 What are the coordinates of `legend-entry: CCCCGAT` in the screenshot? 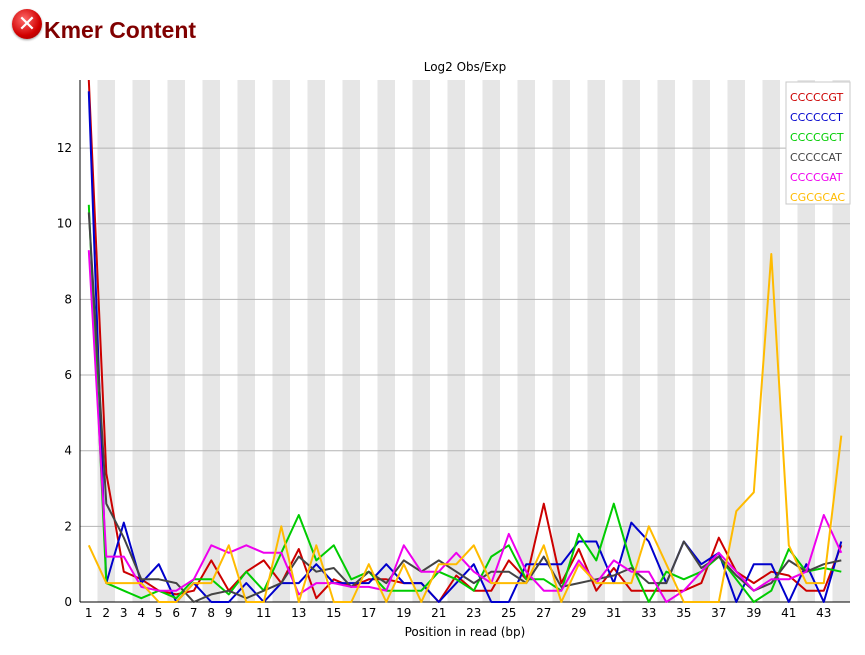 It's located at (816, 177).